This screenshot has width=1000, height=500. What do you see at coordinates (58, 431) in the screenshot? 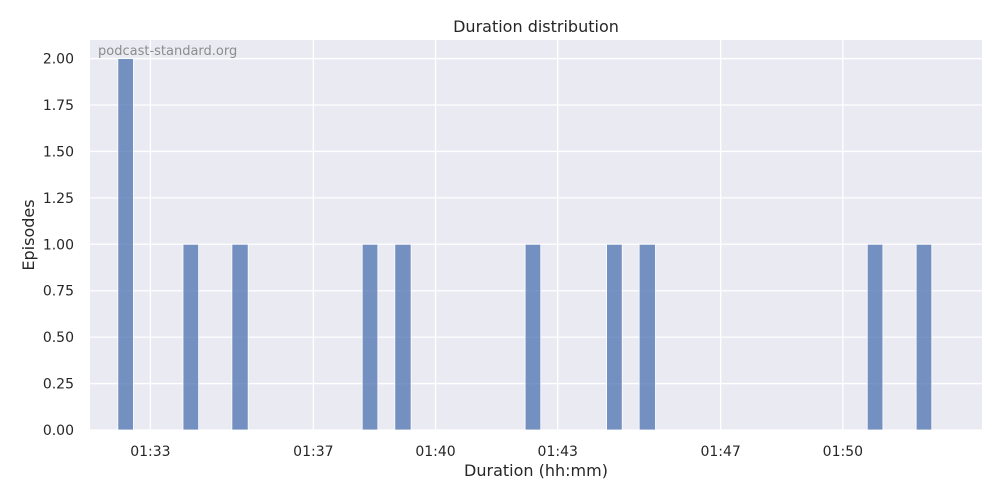
I see `y-tick-label: 0.00` at bounding box center [58, 431].